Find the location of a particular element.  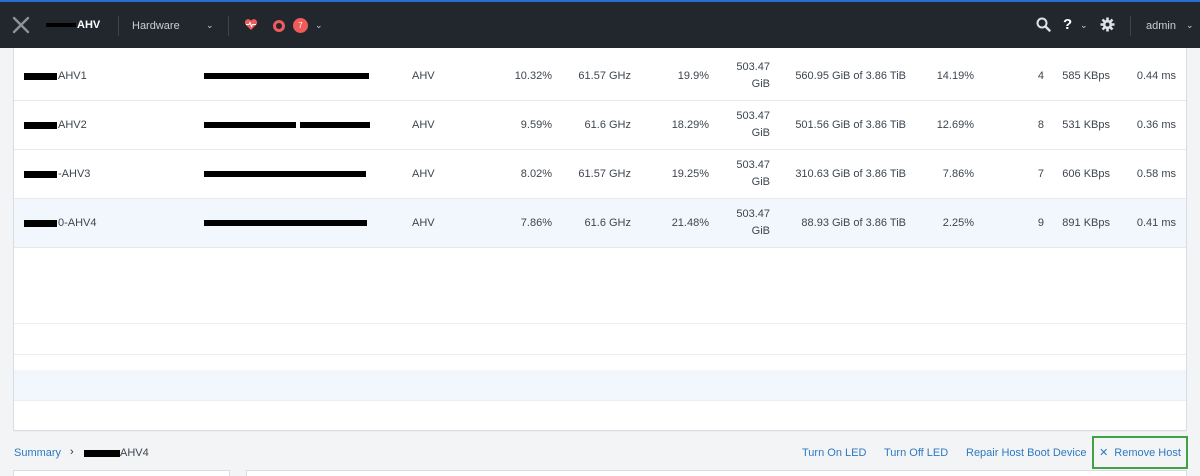

storage-usage: 310.63 GiB of 3.86 TiB is located at coordinates (850, 173).